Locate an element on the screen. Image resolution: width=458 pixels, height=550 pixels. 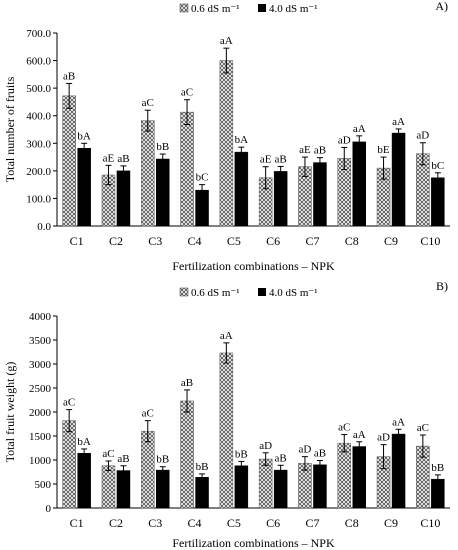
y-axis-title: Total number of fruits is located at coordinates (10, 129).